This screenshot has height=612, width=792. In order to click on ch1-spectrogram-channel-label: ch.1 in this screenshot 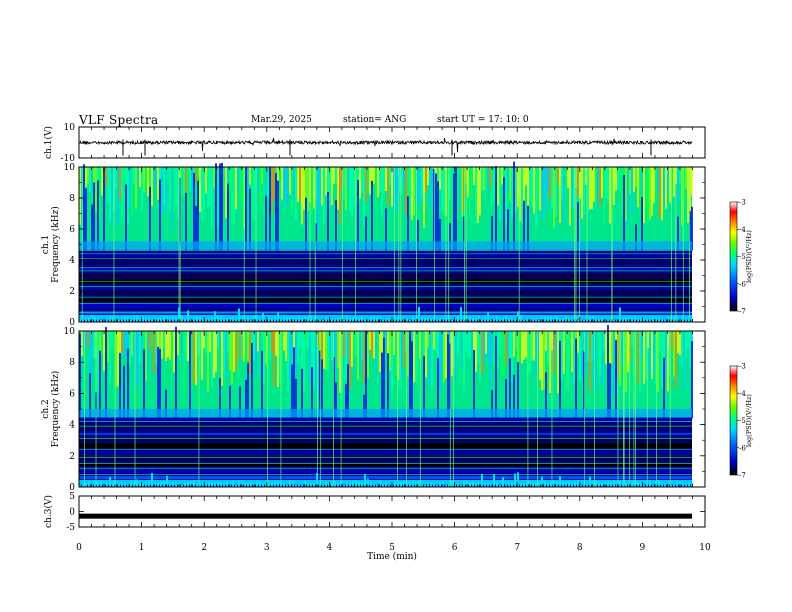, I will do `click(46, 244)`.